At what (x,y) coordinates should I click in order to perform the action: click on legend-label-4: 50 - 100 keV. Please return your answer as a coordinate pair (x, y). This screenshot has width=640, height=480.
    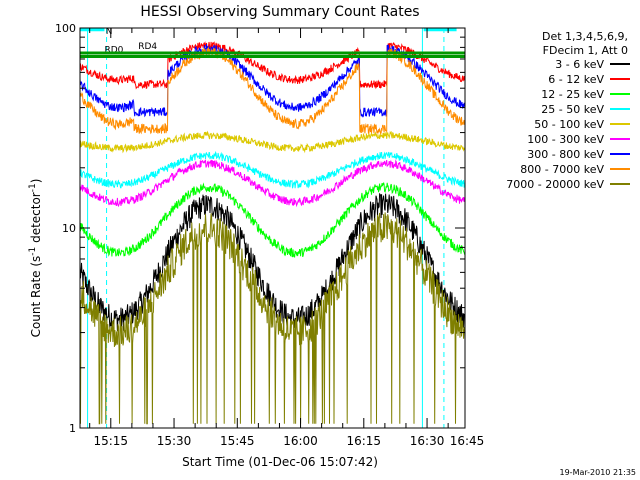
    Looking at the image, I should click on (569, 124).